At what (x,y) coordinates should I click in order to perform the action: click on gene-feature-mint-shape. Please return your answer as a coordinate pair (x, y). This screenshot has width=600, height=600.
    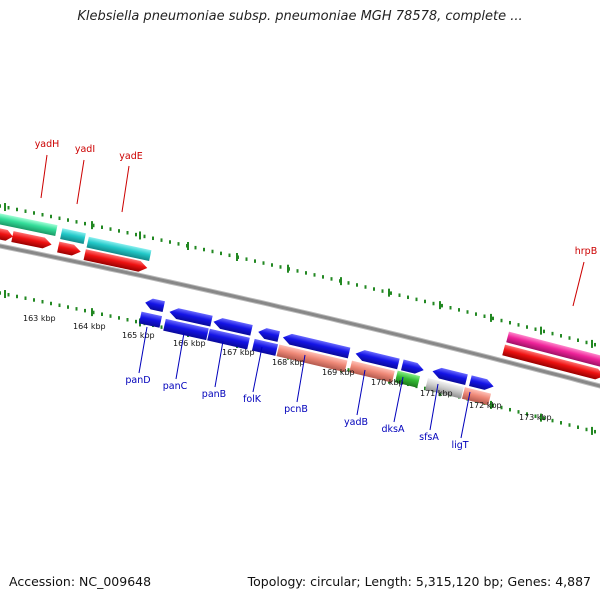
    Looking at the image, I should click on (29, 224).